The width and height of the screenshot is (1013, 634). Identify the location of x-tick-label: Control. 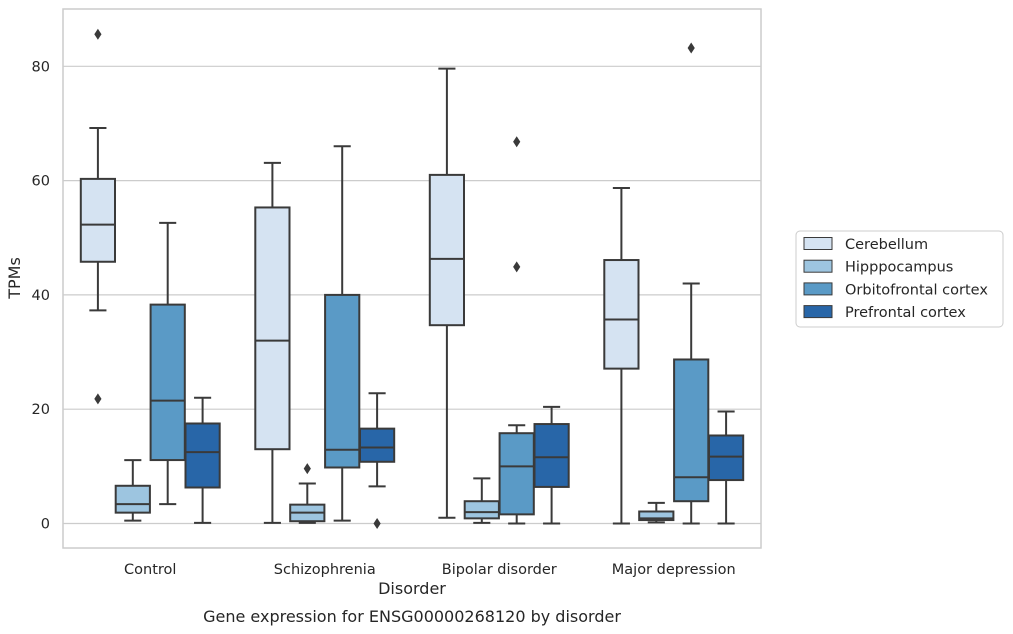
(150, 570).